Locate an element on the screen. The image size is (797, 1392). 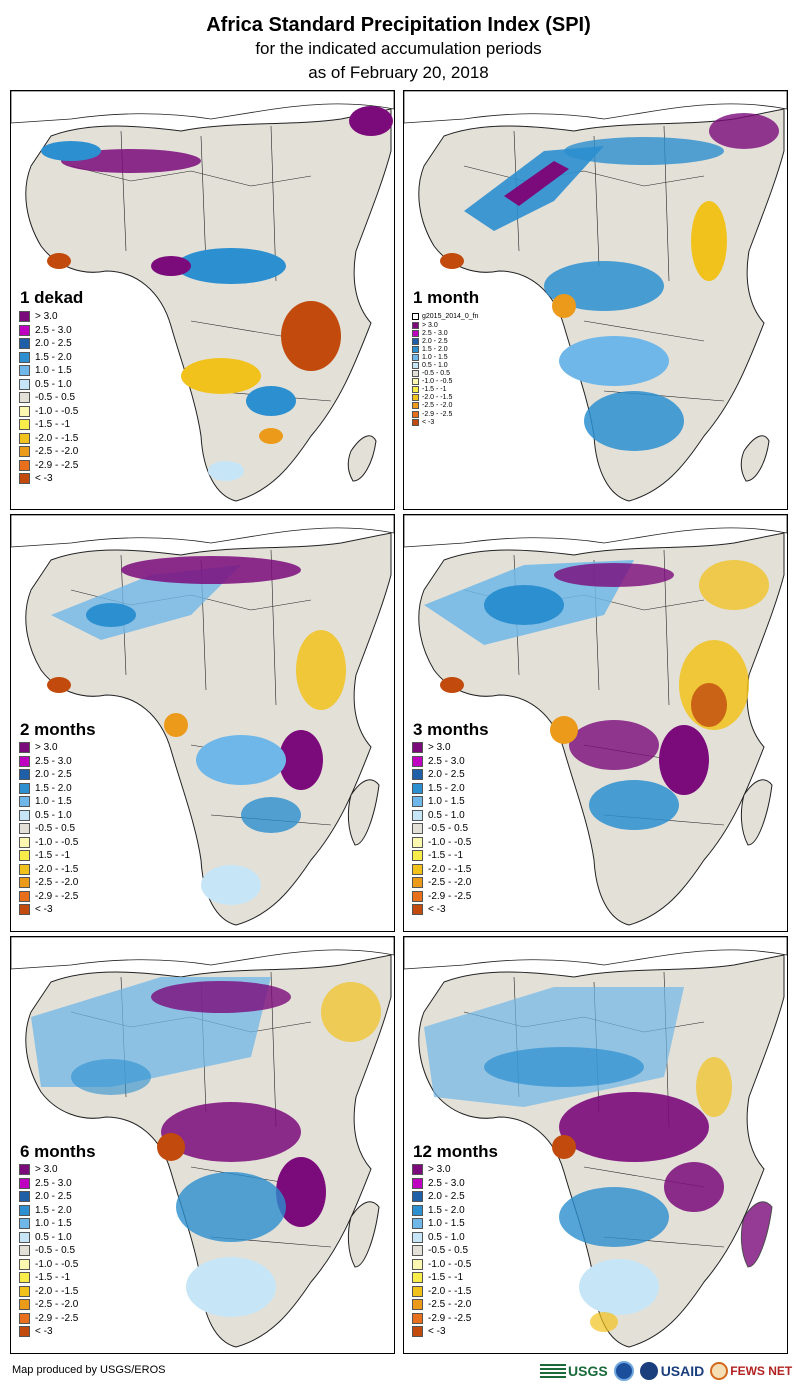
panel-title: 12 months is located at coordinates (456, 1151).